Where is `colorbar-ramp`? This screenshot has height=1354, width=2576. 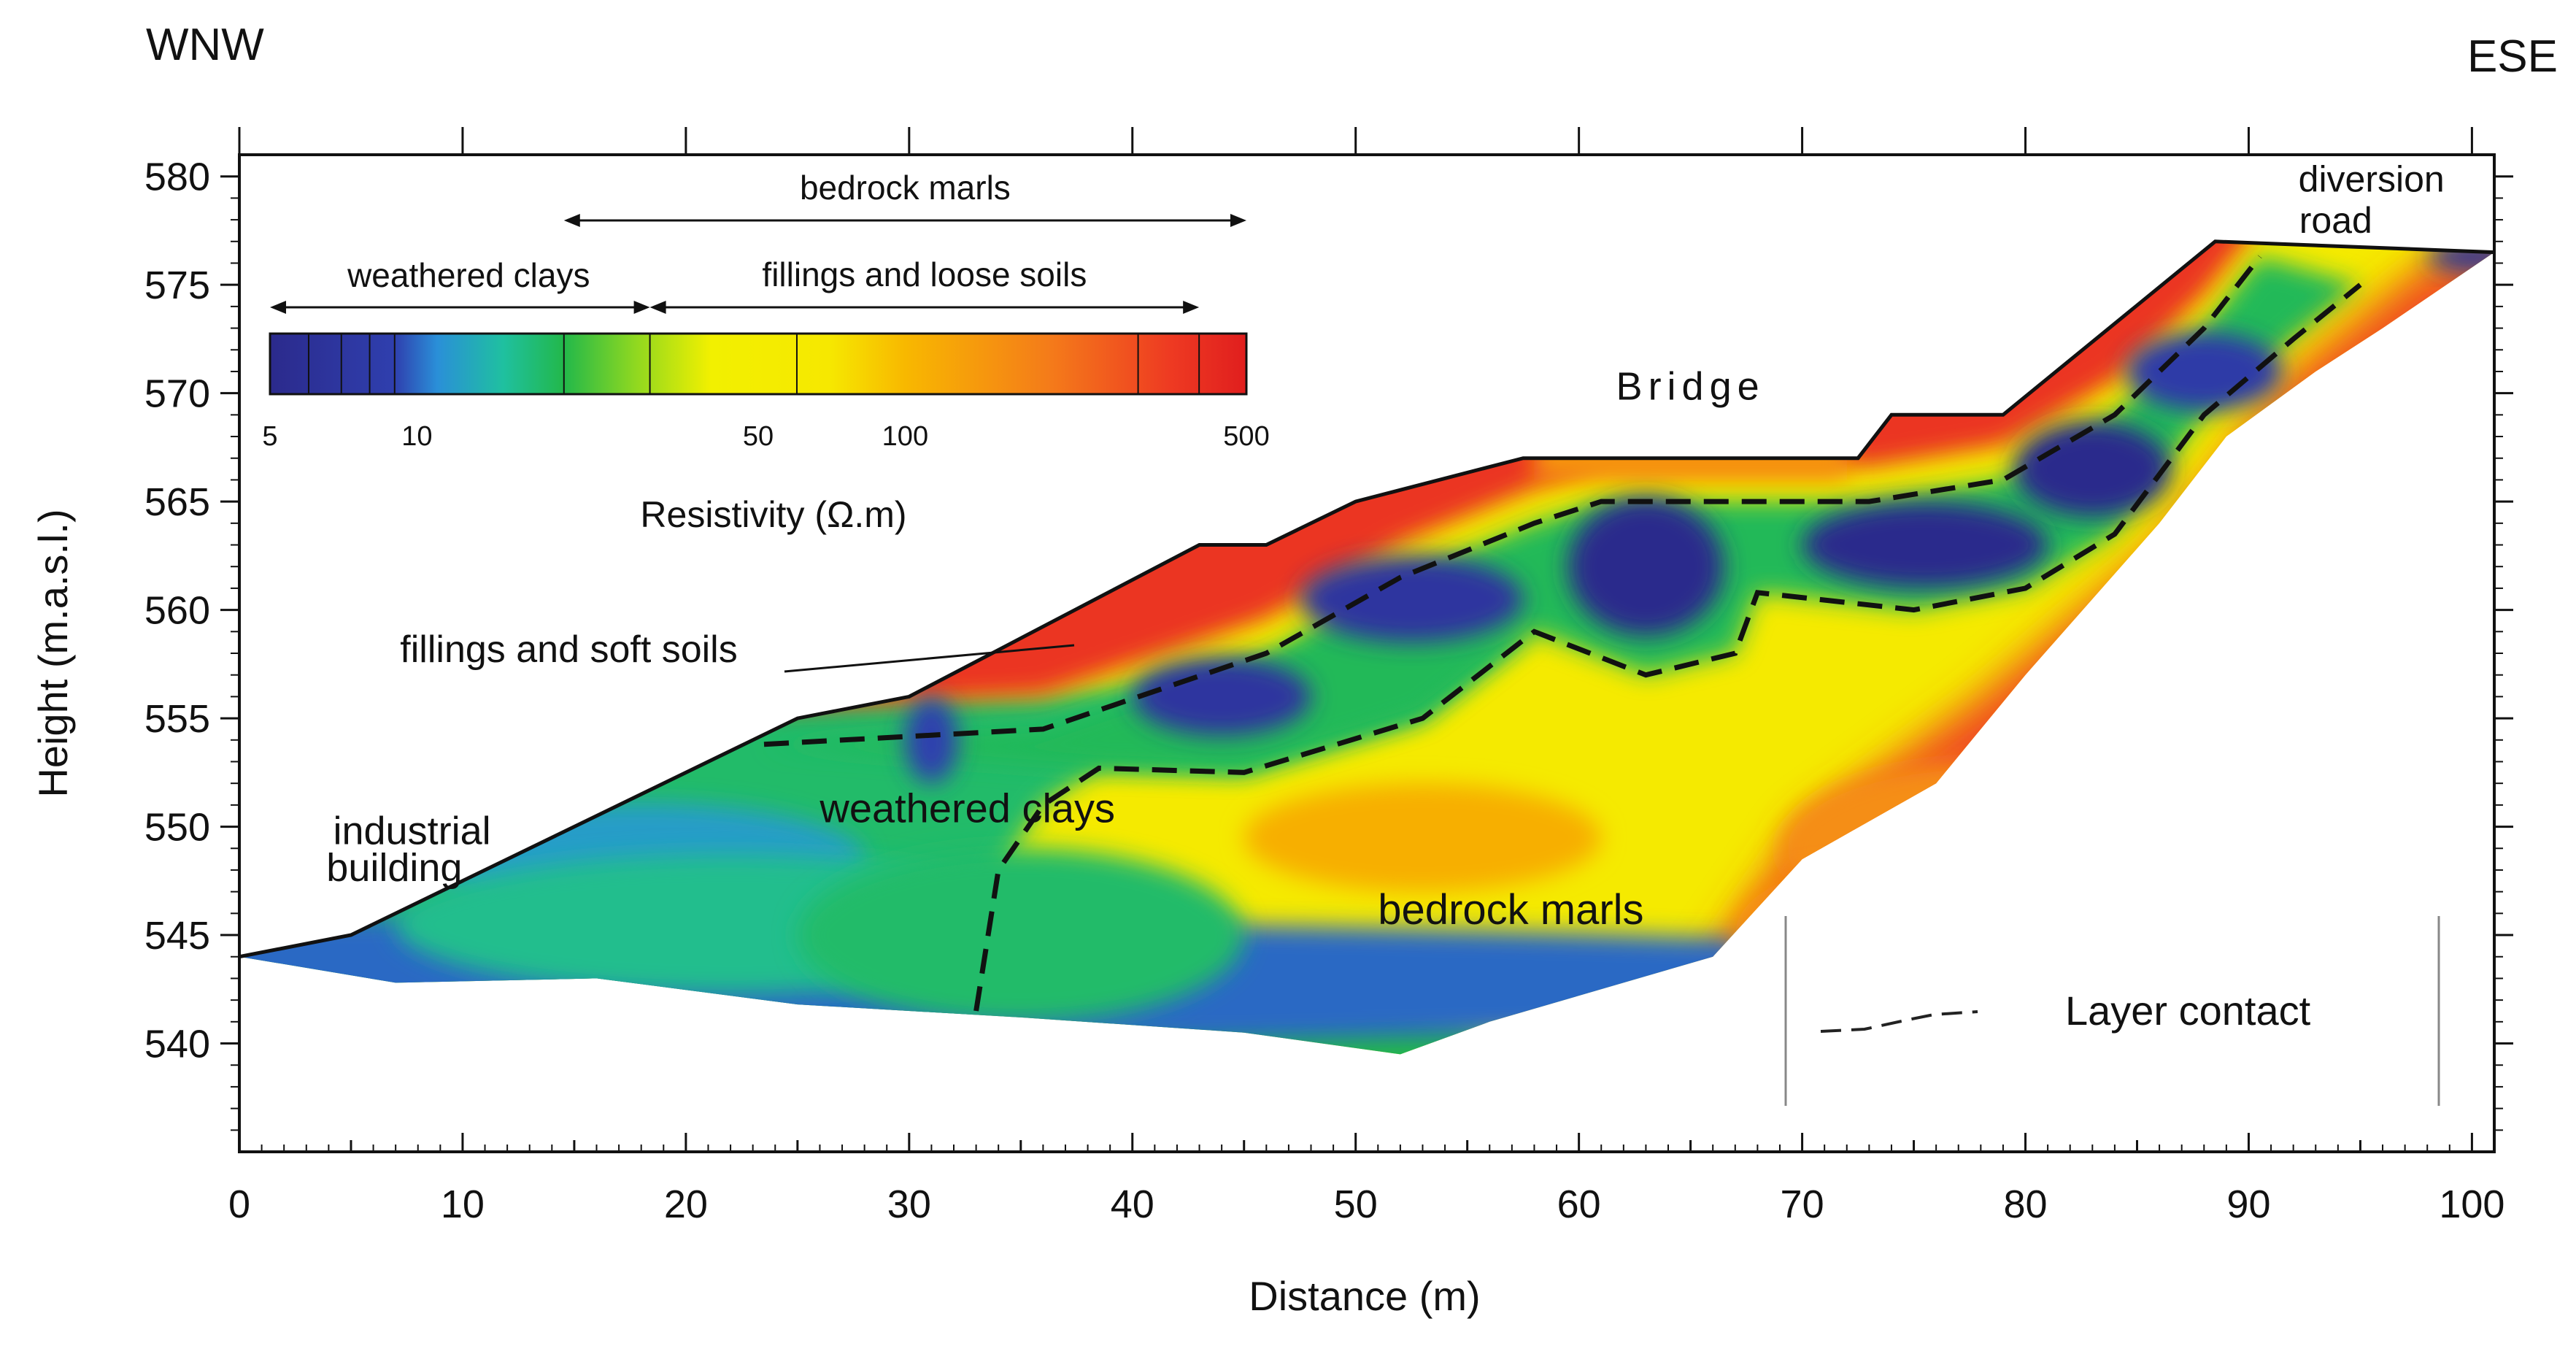
colorbar-ramp is located at coordinates (758, 364).